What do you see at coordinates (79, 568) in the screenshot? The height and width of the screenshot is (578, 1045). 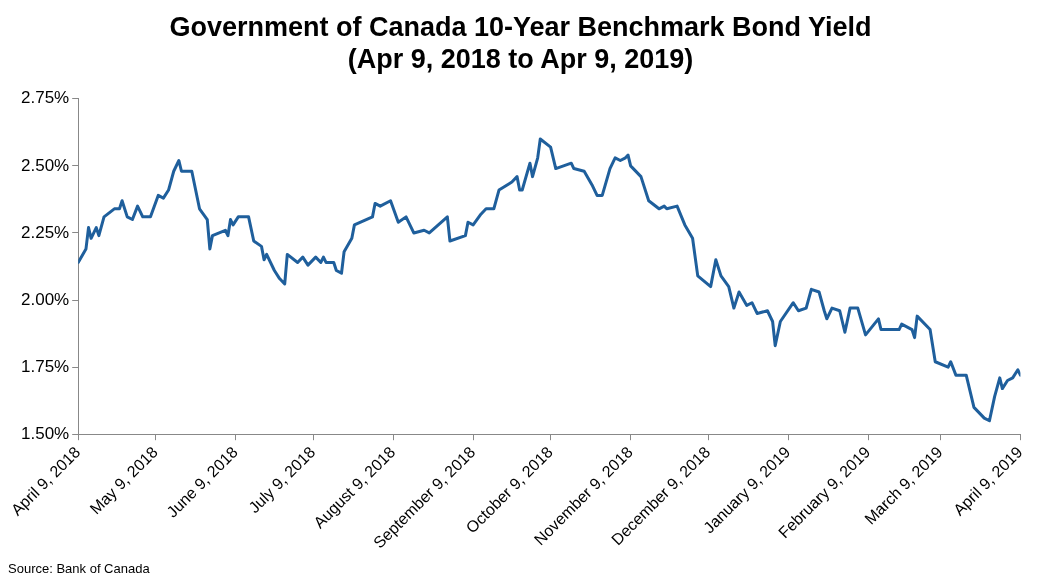 I see `source-note: Source: Bank of Canada` at bounding box center [79, 568].